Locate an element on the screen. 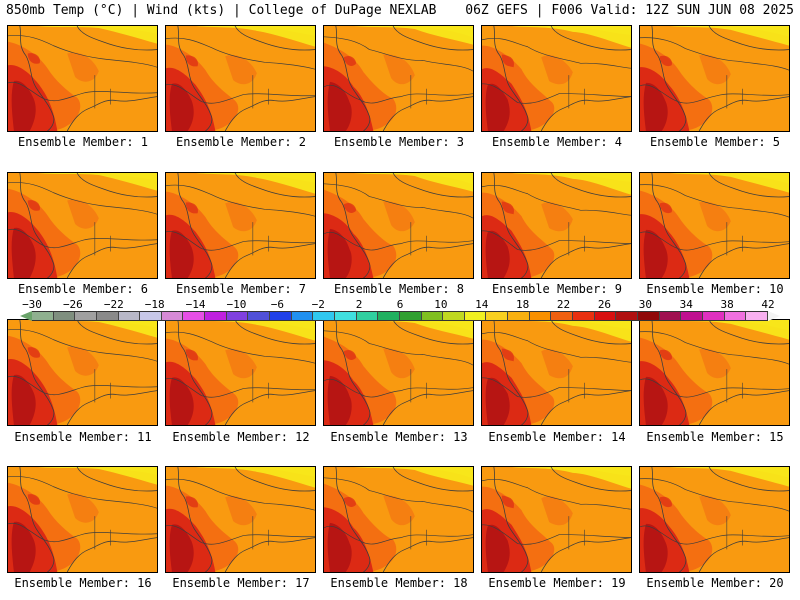 Image resolution: width=800 pixels, height=600 pixels. ensemble-member-label: Ensemble Member: 8 is located at coordinates (399, 289).